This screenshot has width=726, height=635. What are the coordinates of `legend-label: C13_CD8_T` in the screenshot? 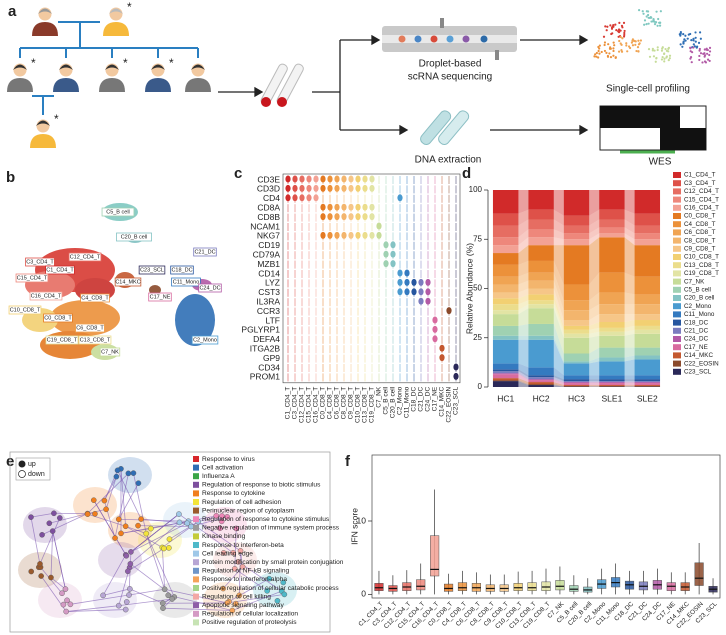 It's located at (701, 265).